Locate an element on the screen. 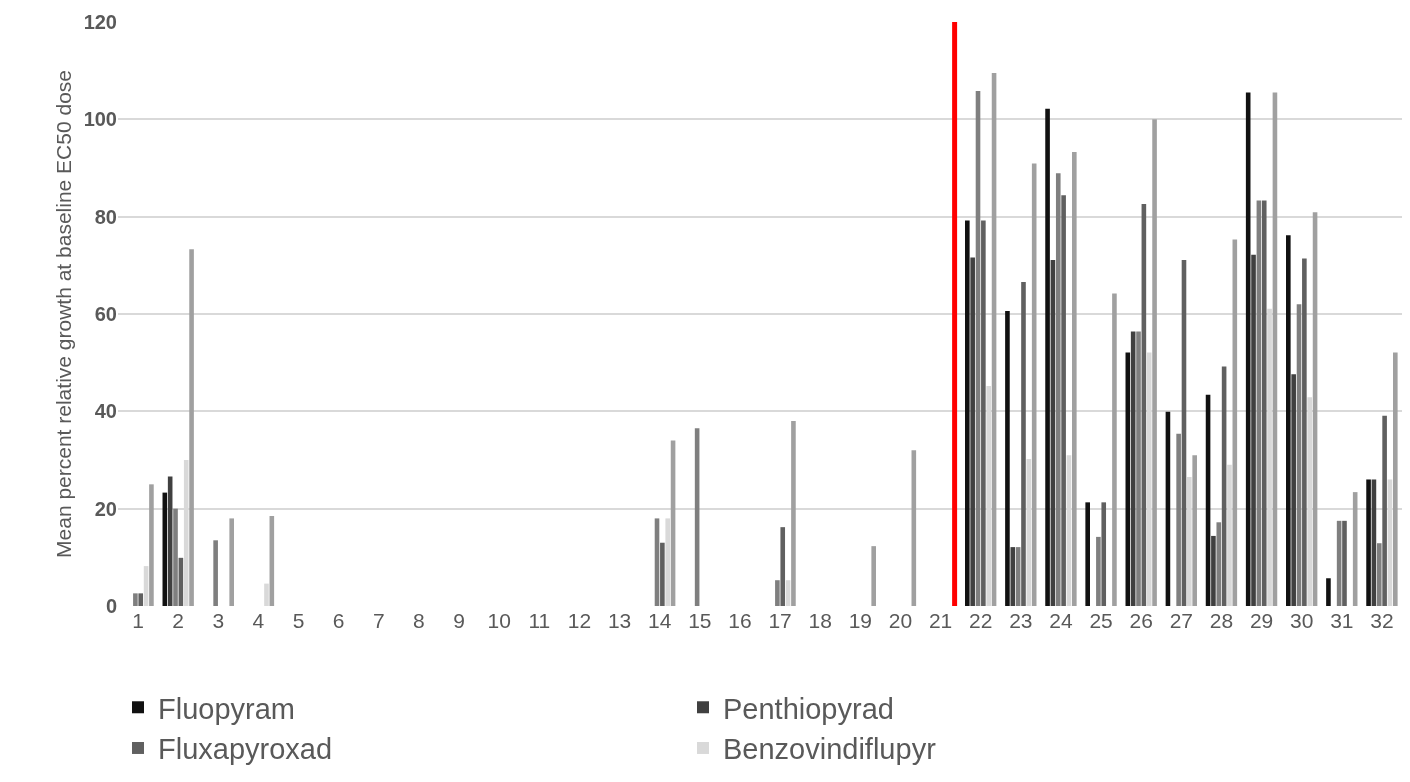 The width and height of the screenshot is (1410, 782). x-tick-label: 2 is located at coordinates (178, 620).